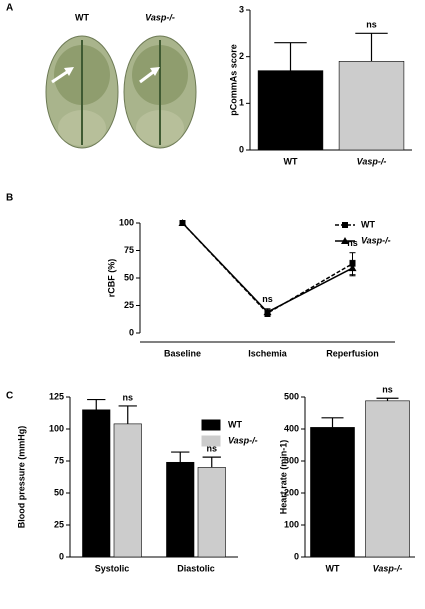 This screenshot has width=425, height=609. Describe the element at coordinates (352, 353) in the screenshot. I see `x-tick-label: Reperfusion` at that location.